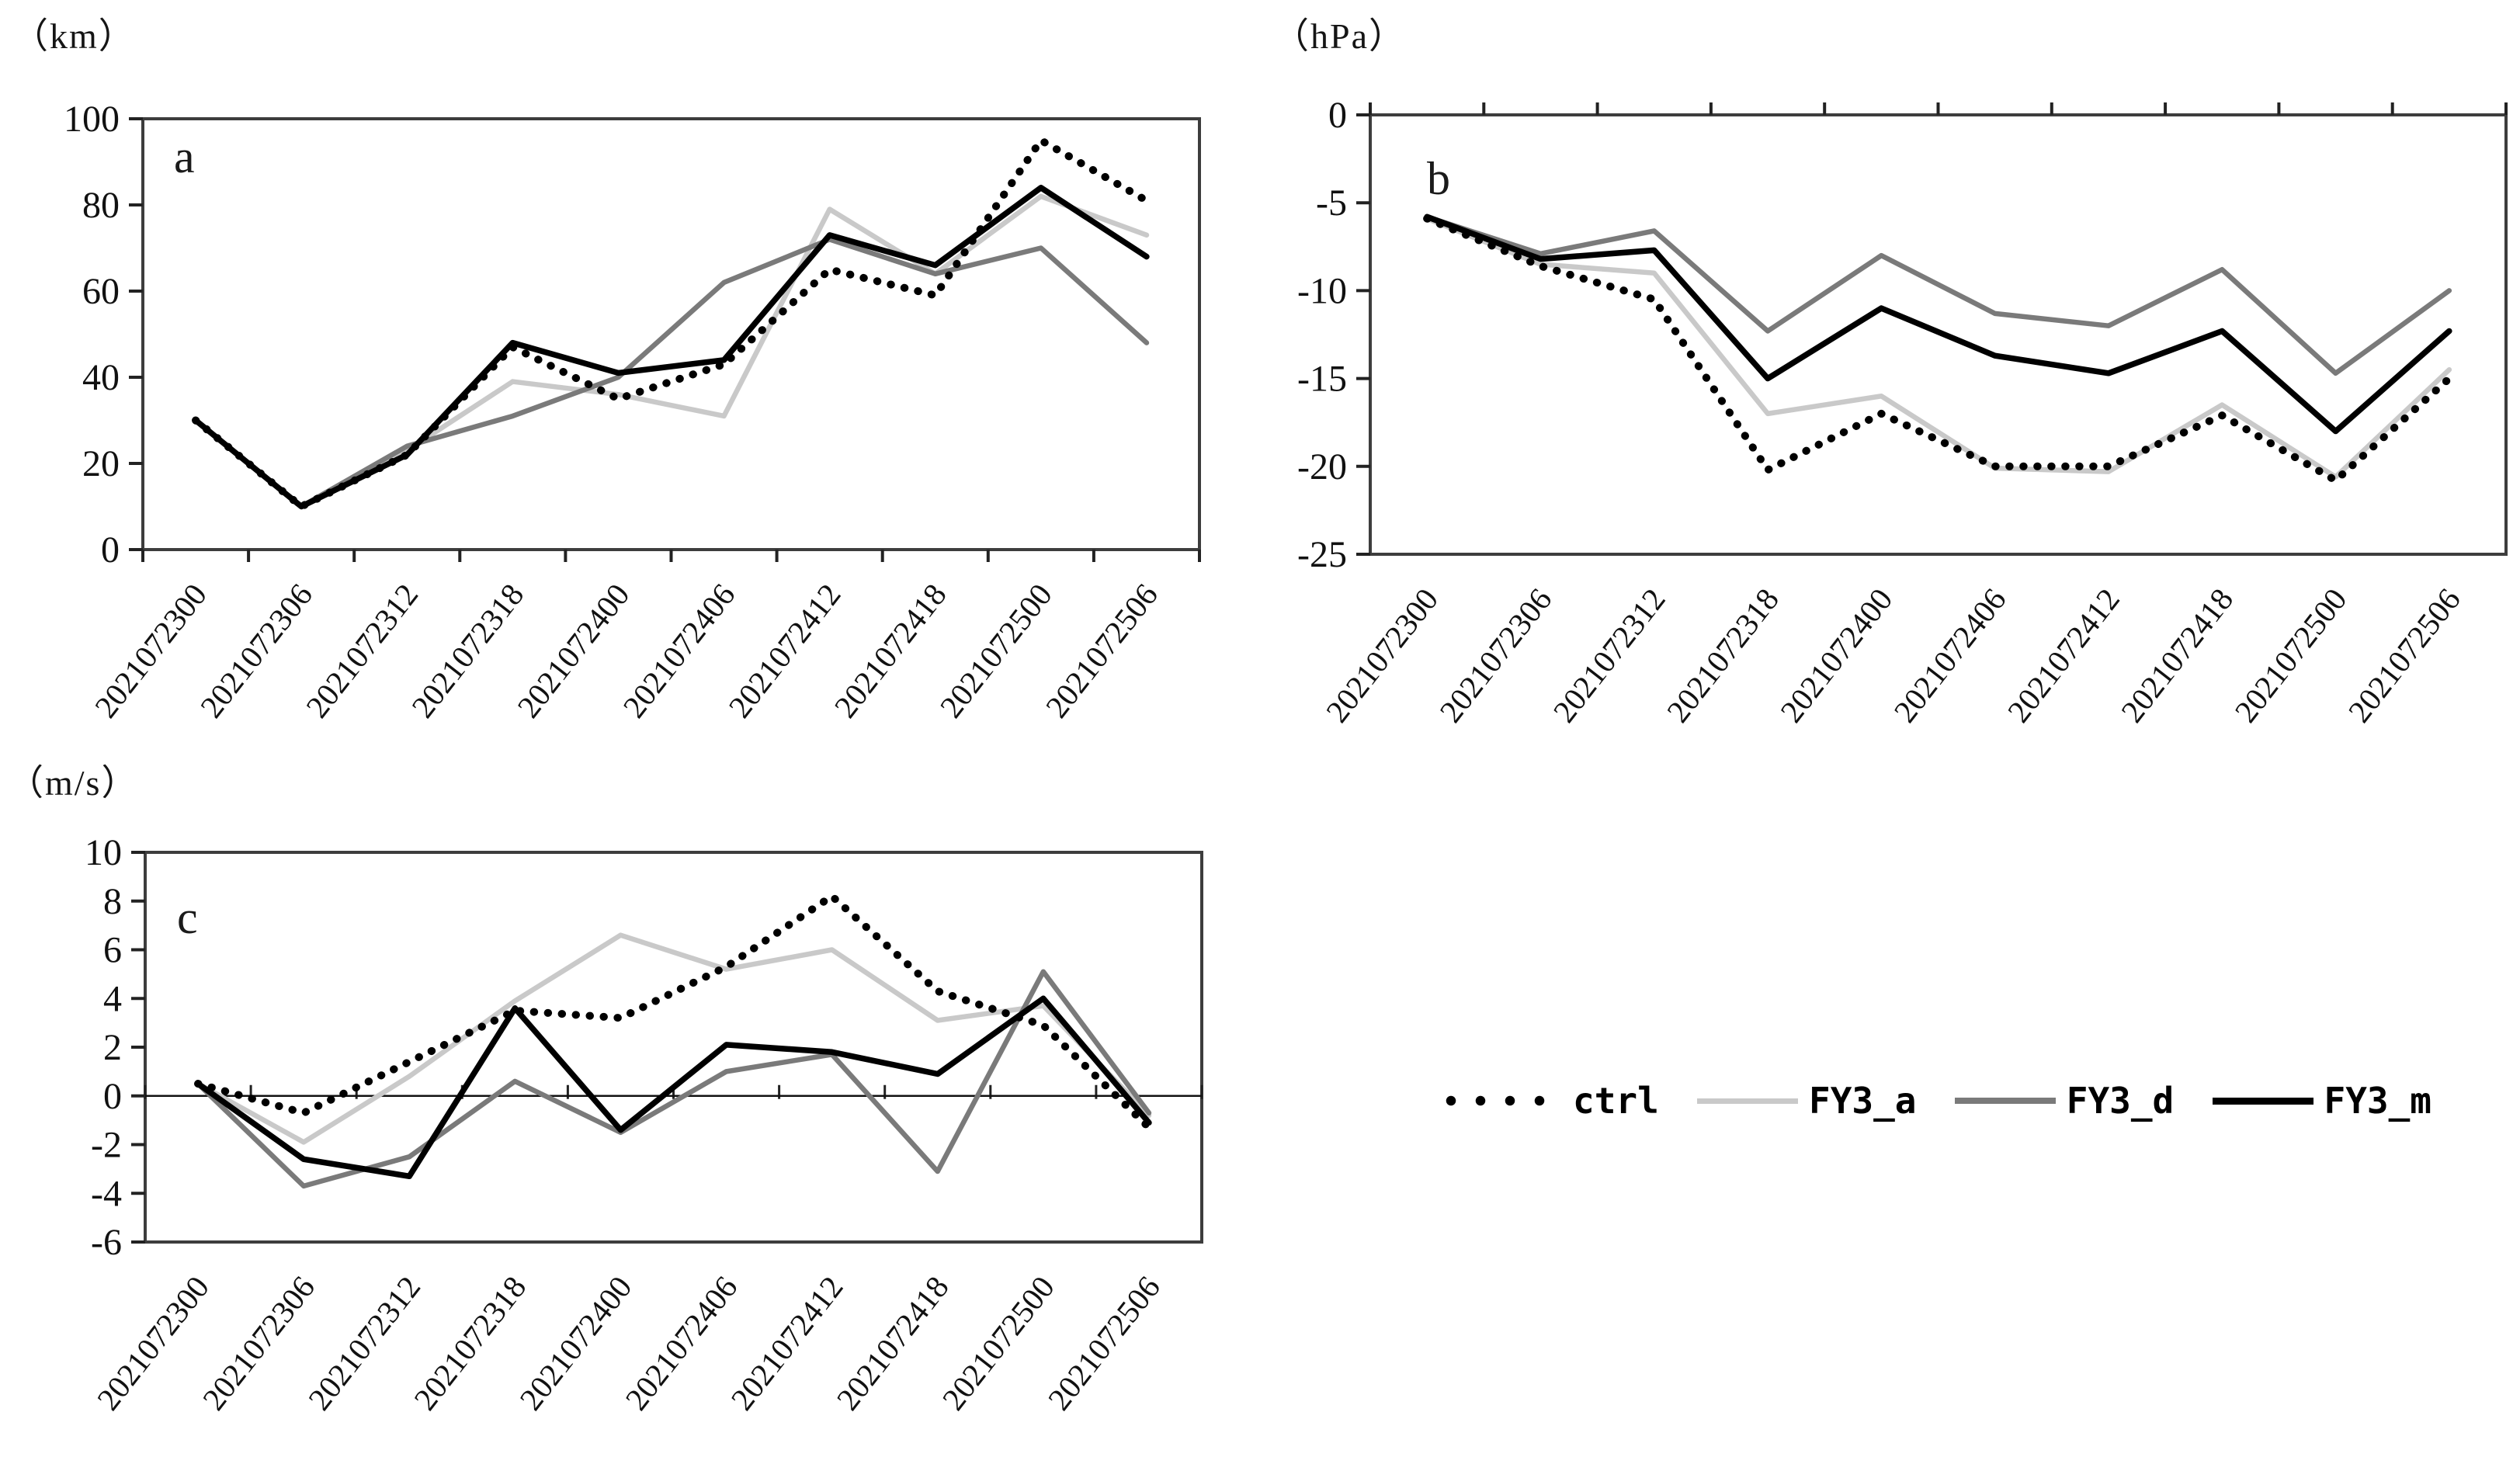 The height and width of the screenshot is (1478, 2520). What do you see at coordinates (1495, 655) in the screenshot?
I see `svg-text: 2021072306` at bounding box center [1495, 655].